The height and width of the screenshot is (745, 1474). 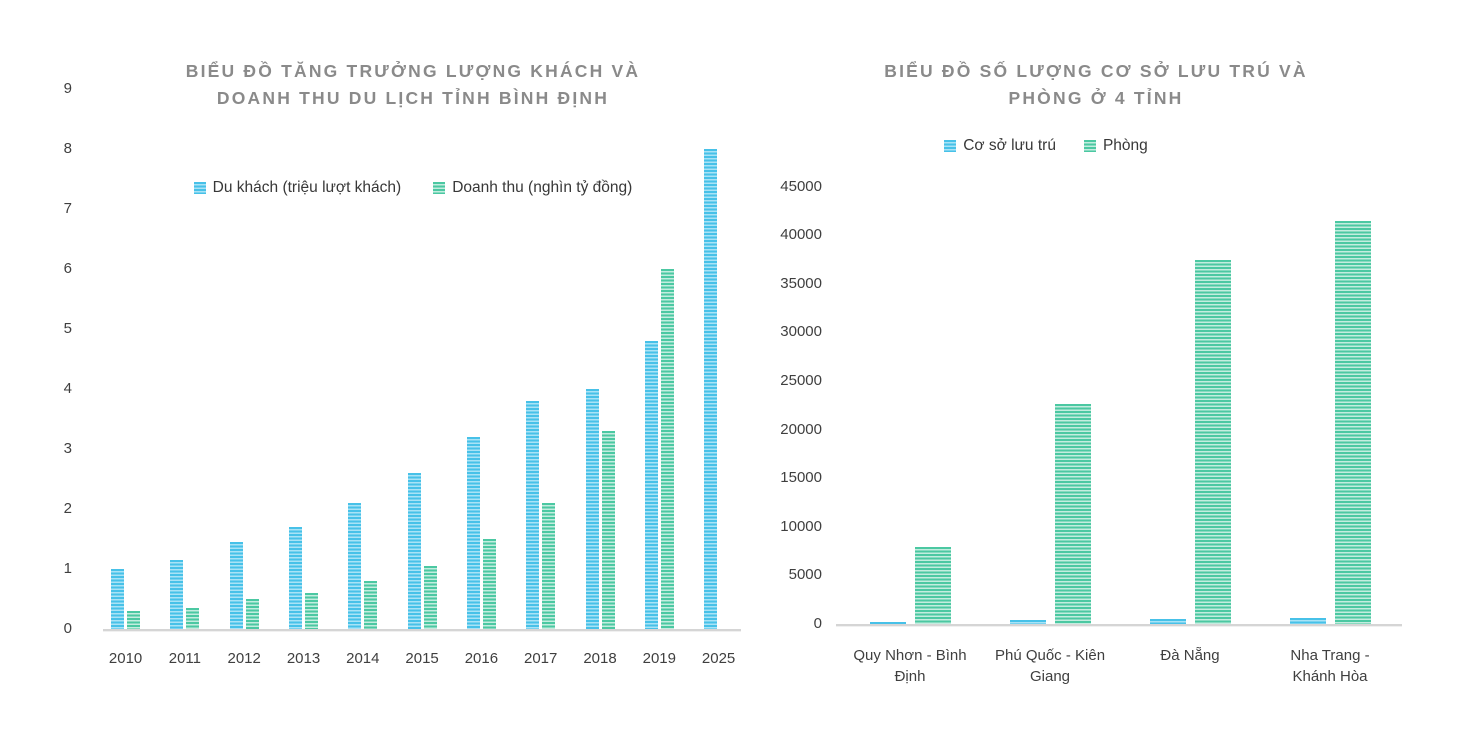 I want to click on x-category-label-line: Định, so click(x=910, y=676).